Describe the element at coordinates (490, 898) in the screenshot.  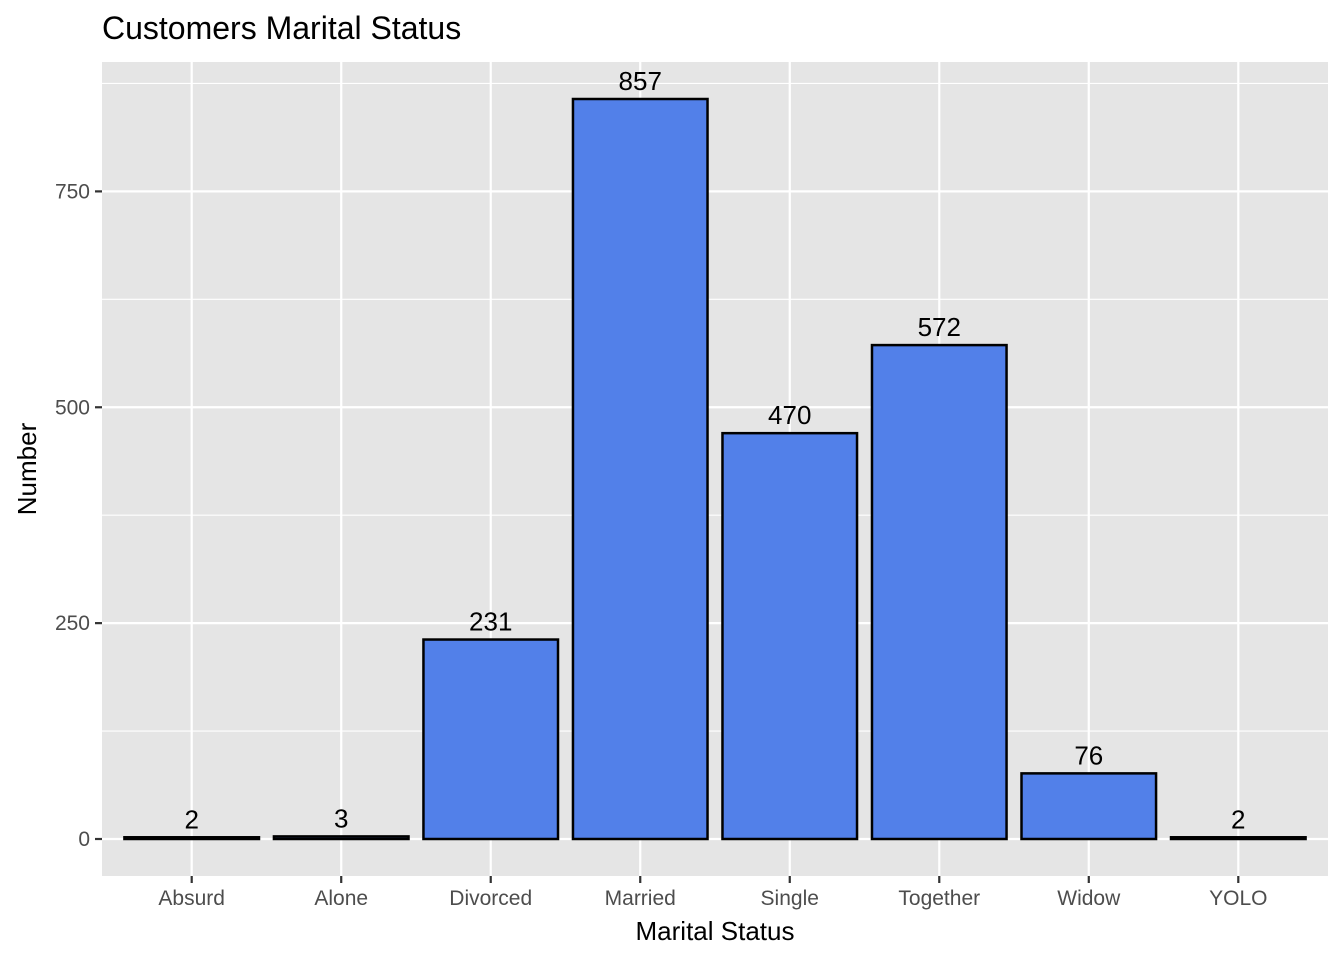
I see `x-tick-label-divorced: Divorced` at that location.